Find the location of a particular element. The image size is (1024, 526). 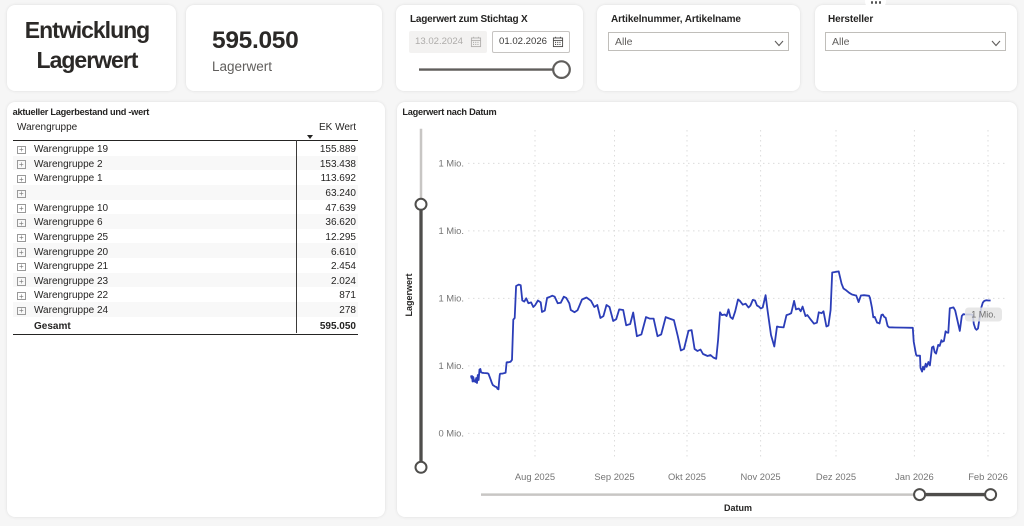

svg-text: Okt 2025 is located at coordinates (687, 476).